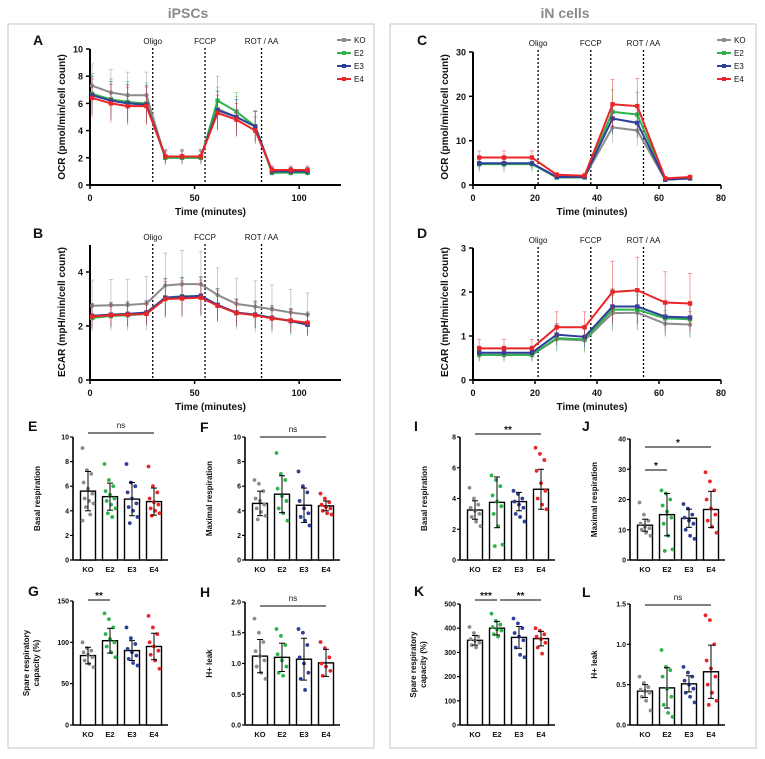 The image size is (765, 759). What do you see at coordinates (508, 430) in the screenshot?
I see `significance-label: **` at bounding box center [508, 430].